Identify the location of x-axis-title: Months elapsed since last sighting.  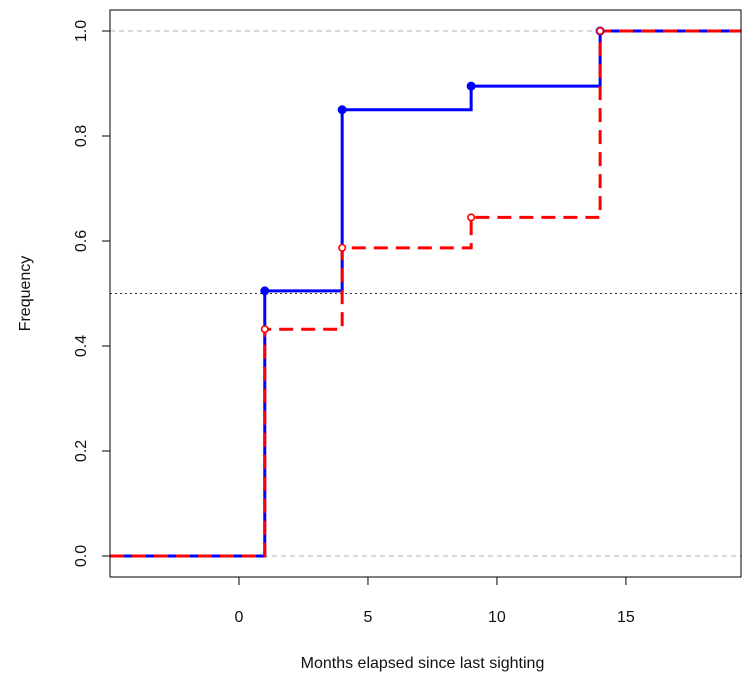
(423, 663).